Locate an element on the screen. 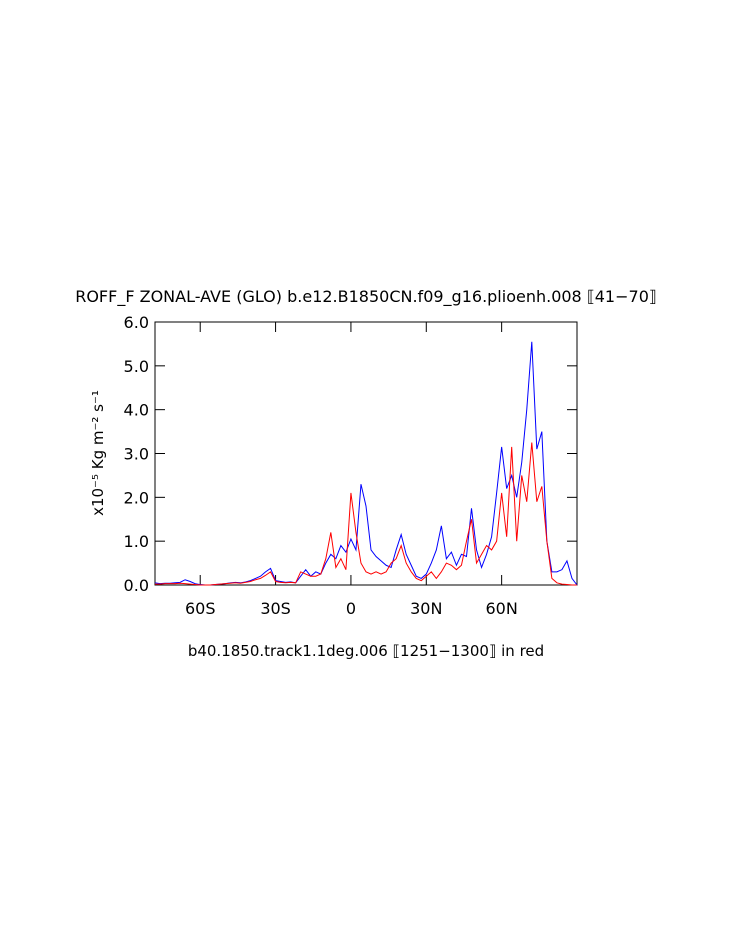  y-tick-label: 1.0 is located at coordinates (136, 541).